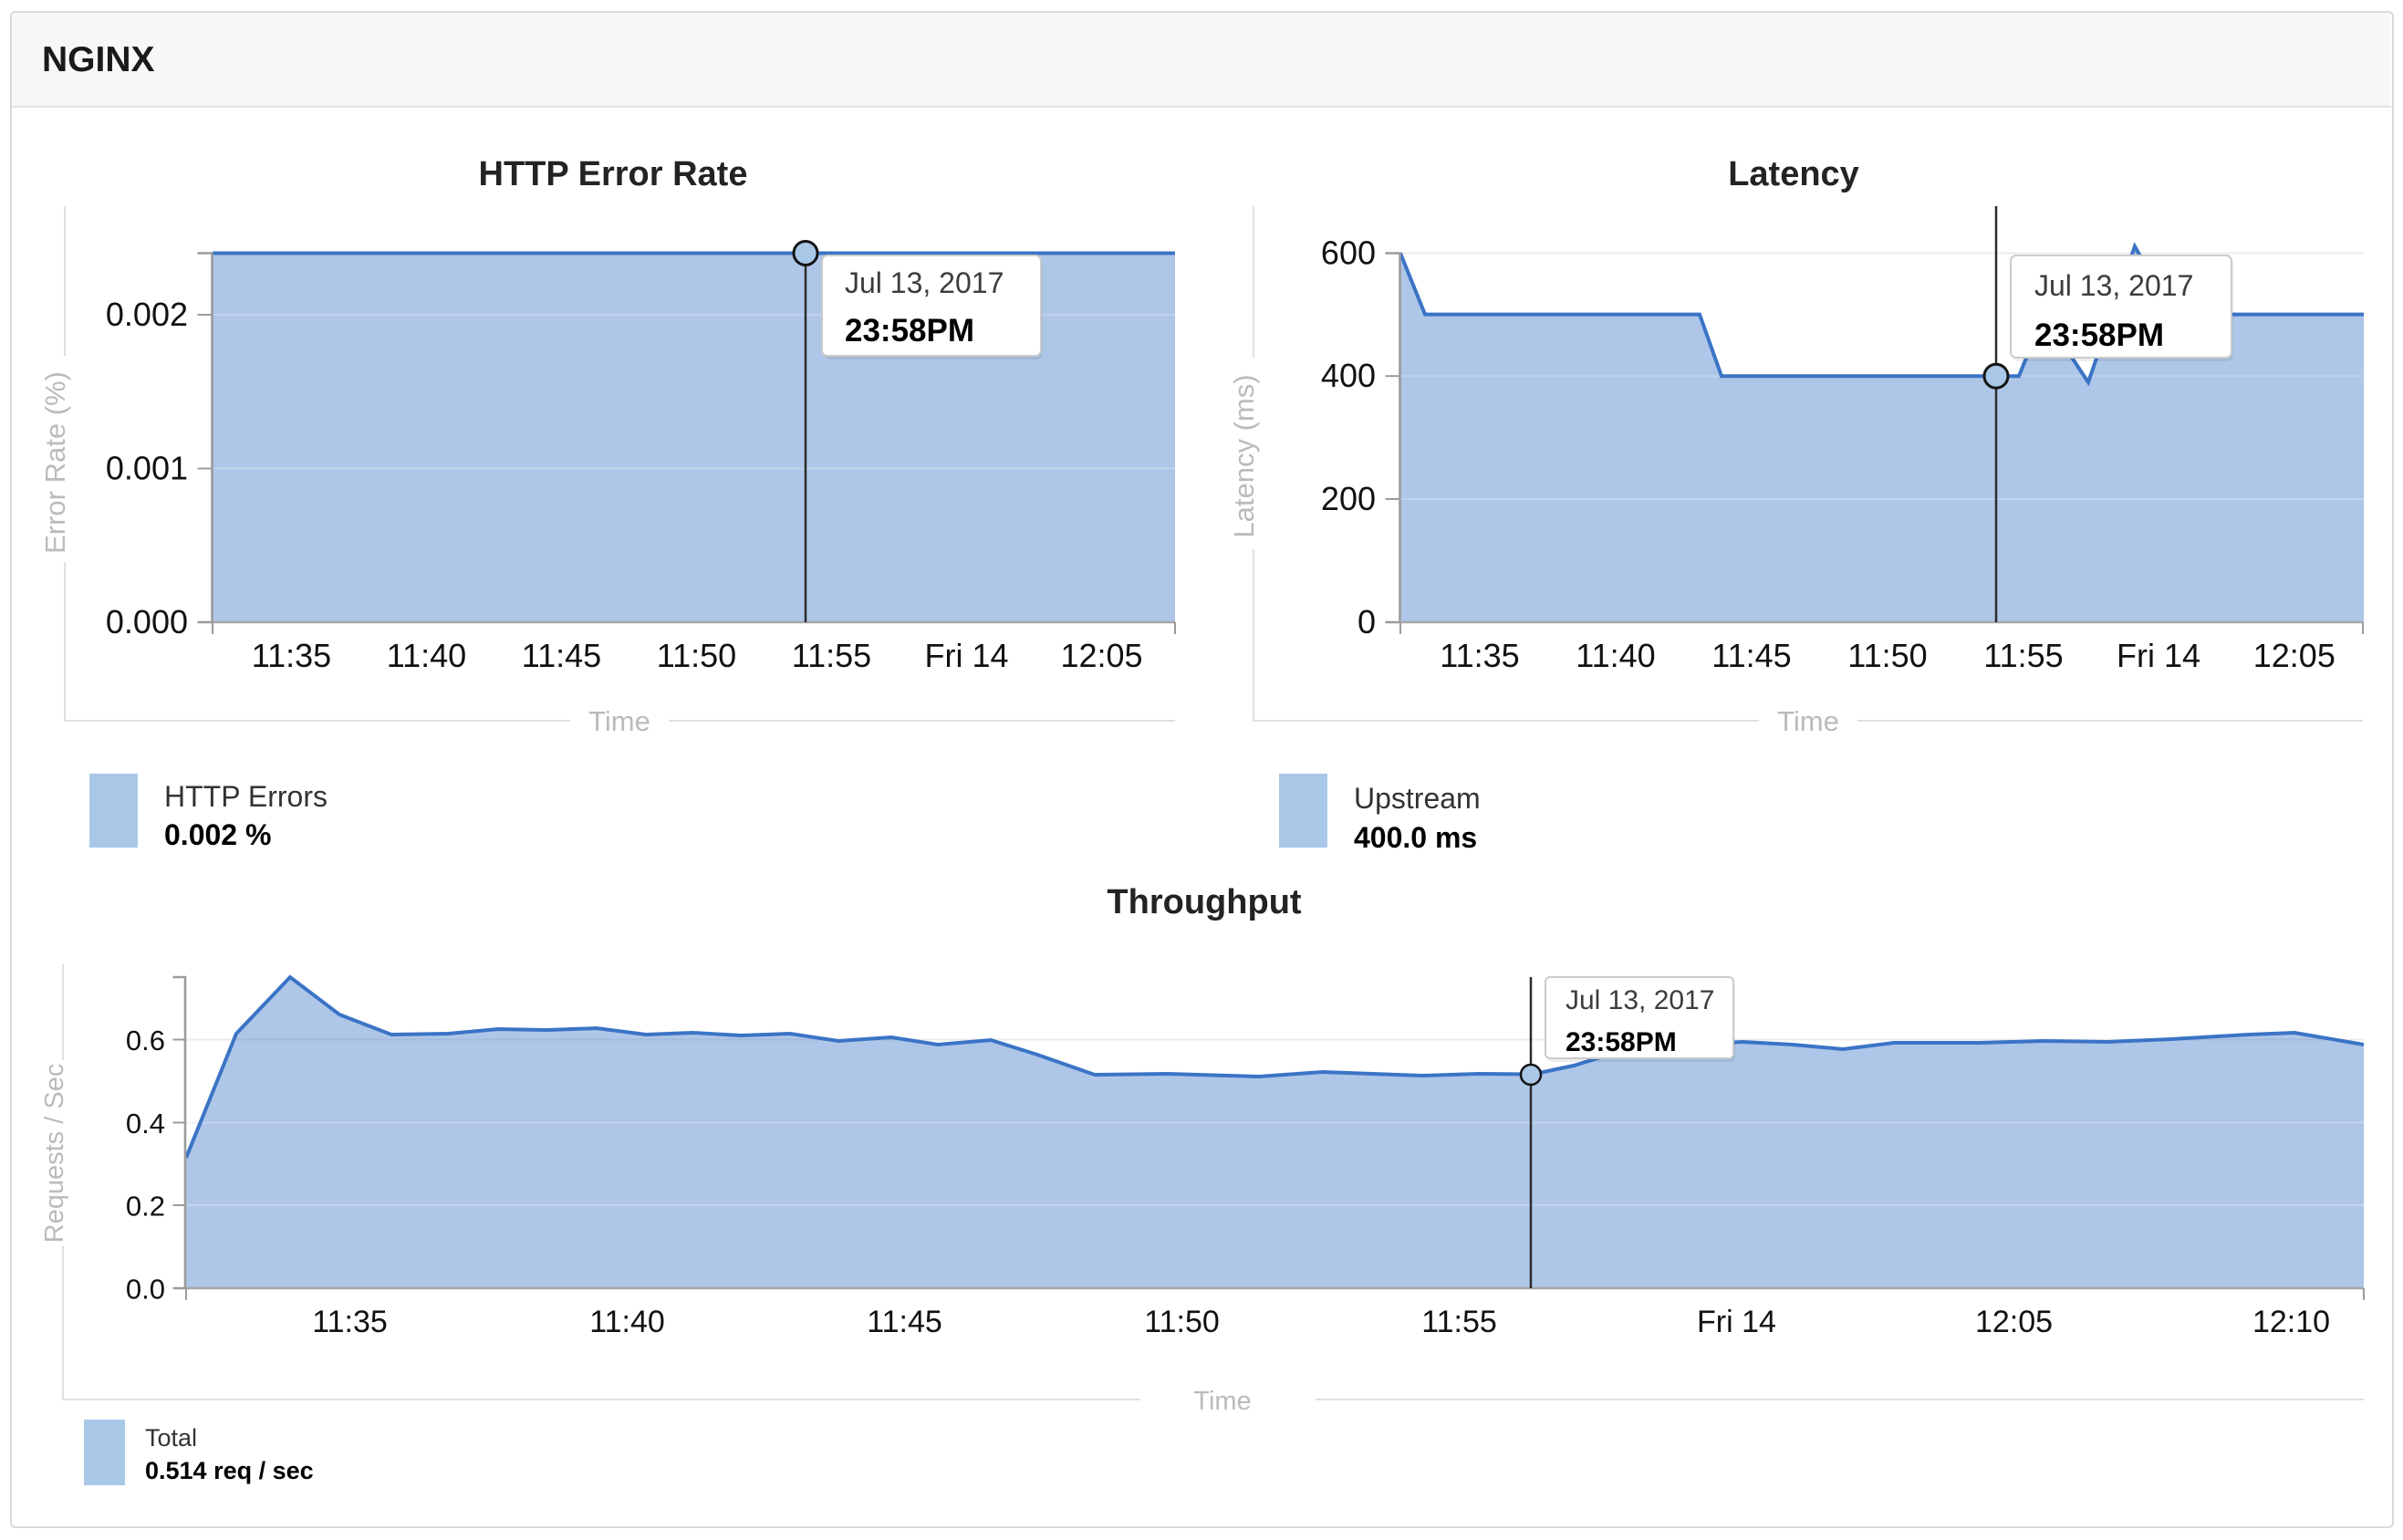  What do you see at coordinates (145, 1290) in the screenshot?
I see `svg-text: 0.0` at bounding box center [145, 1290].